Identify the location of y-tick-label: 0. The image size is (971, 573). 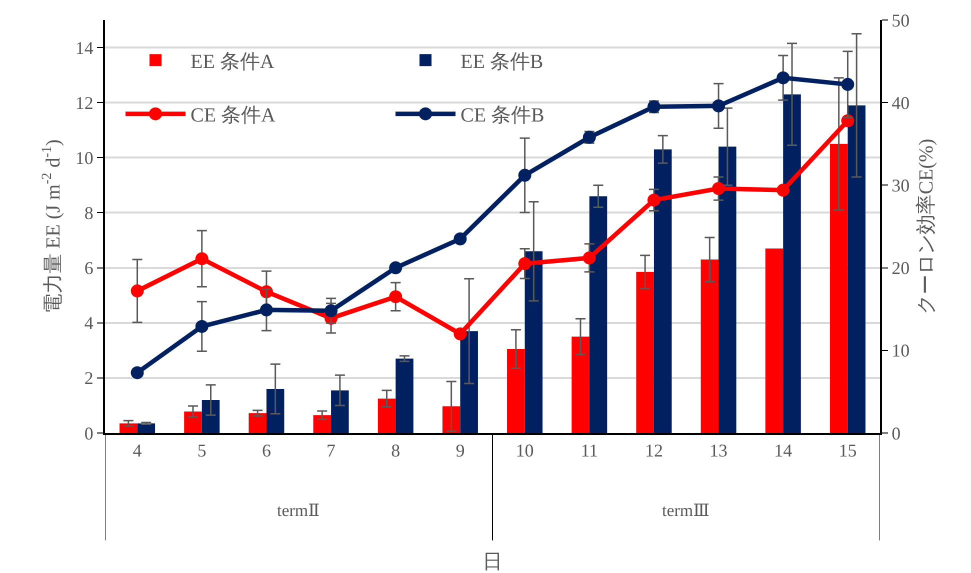
(89, 433).